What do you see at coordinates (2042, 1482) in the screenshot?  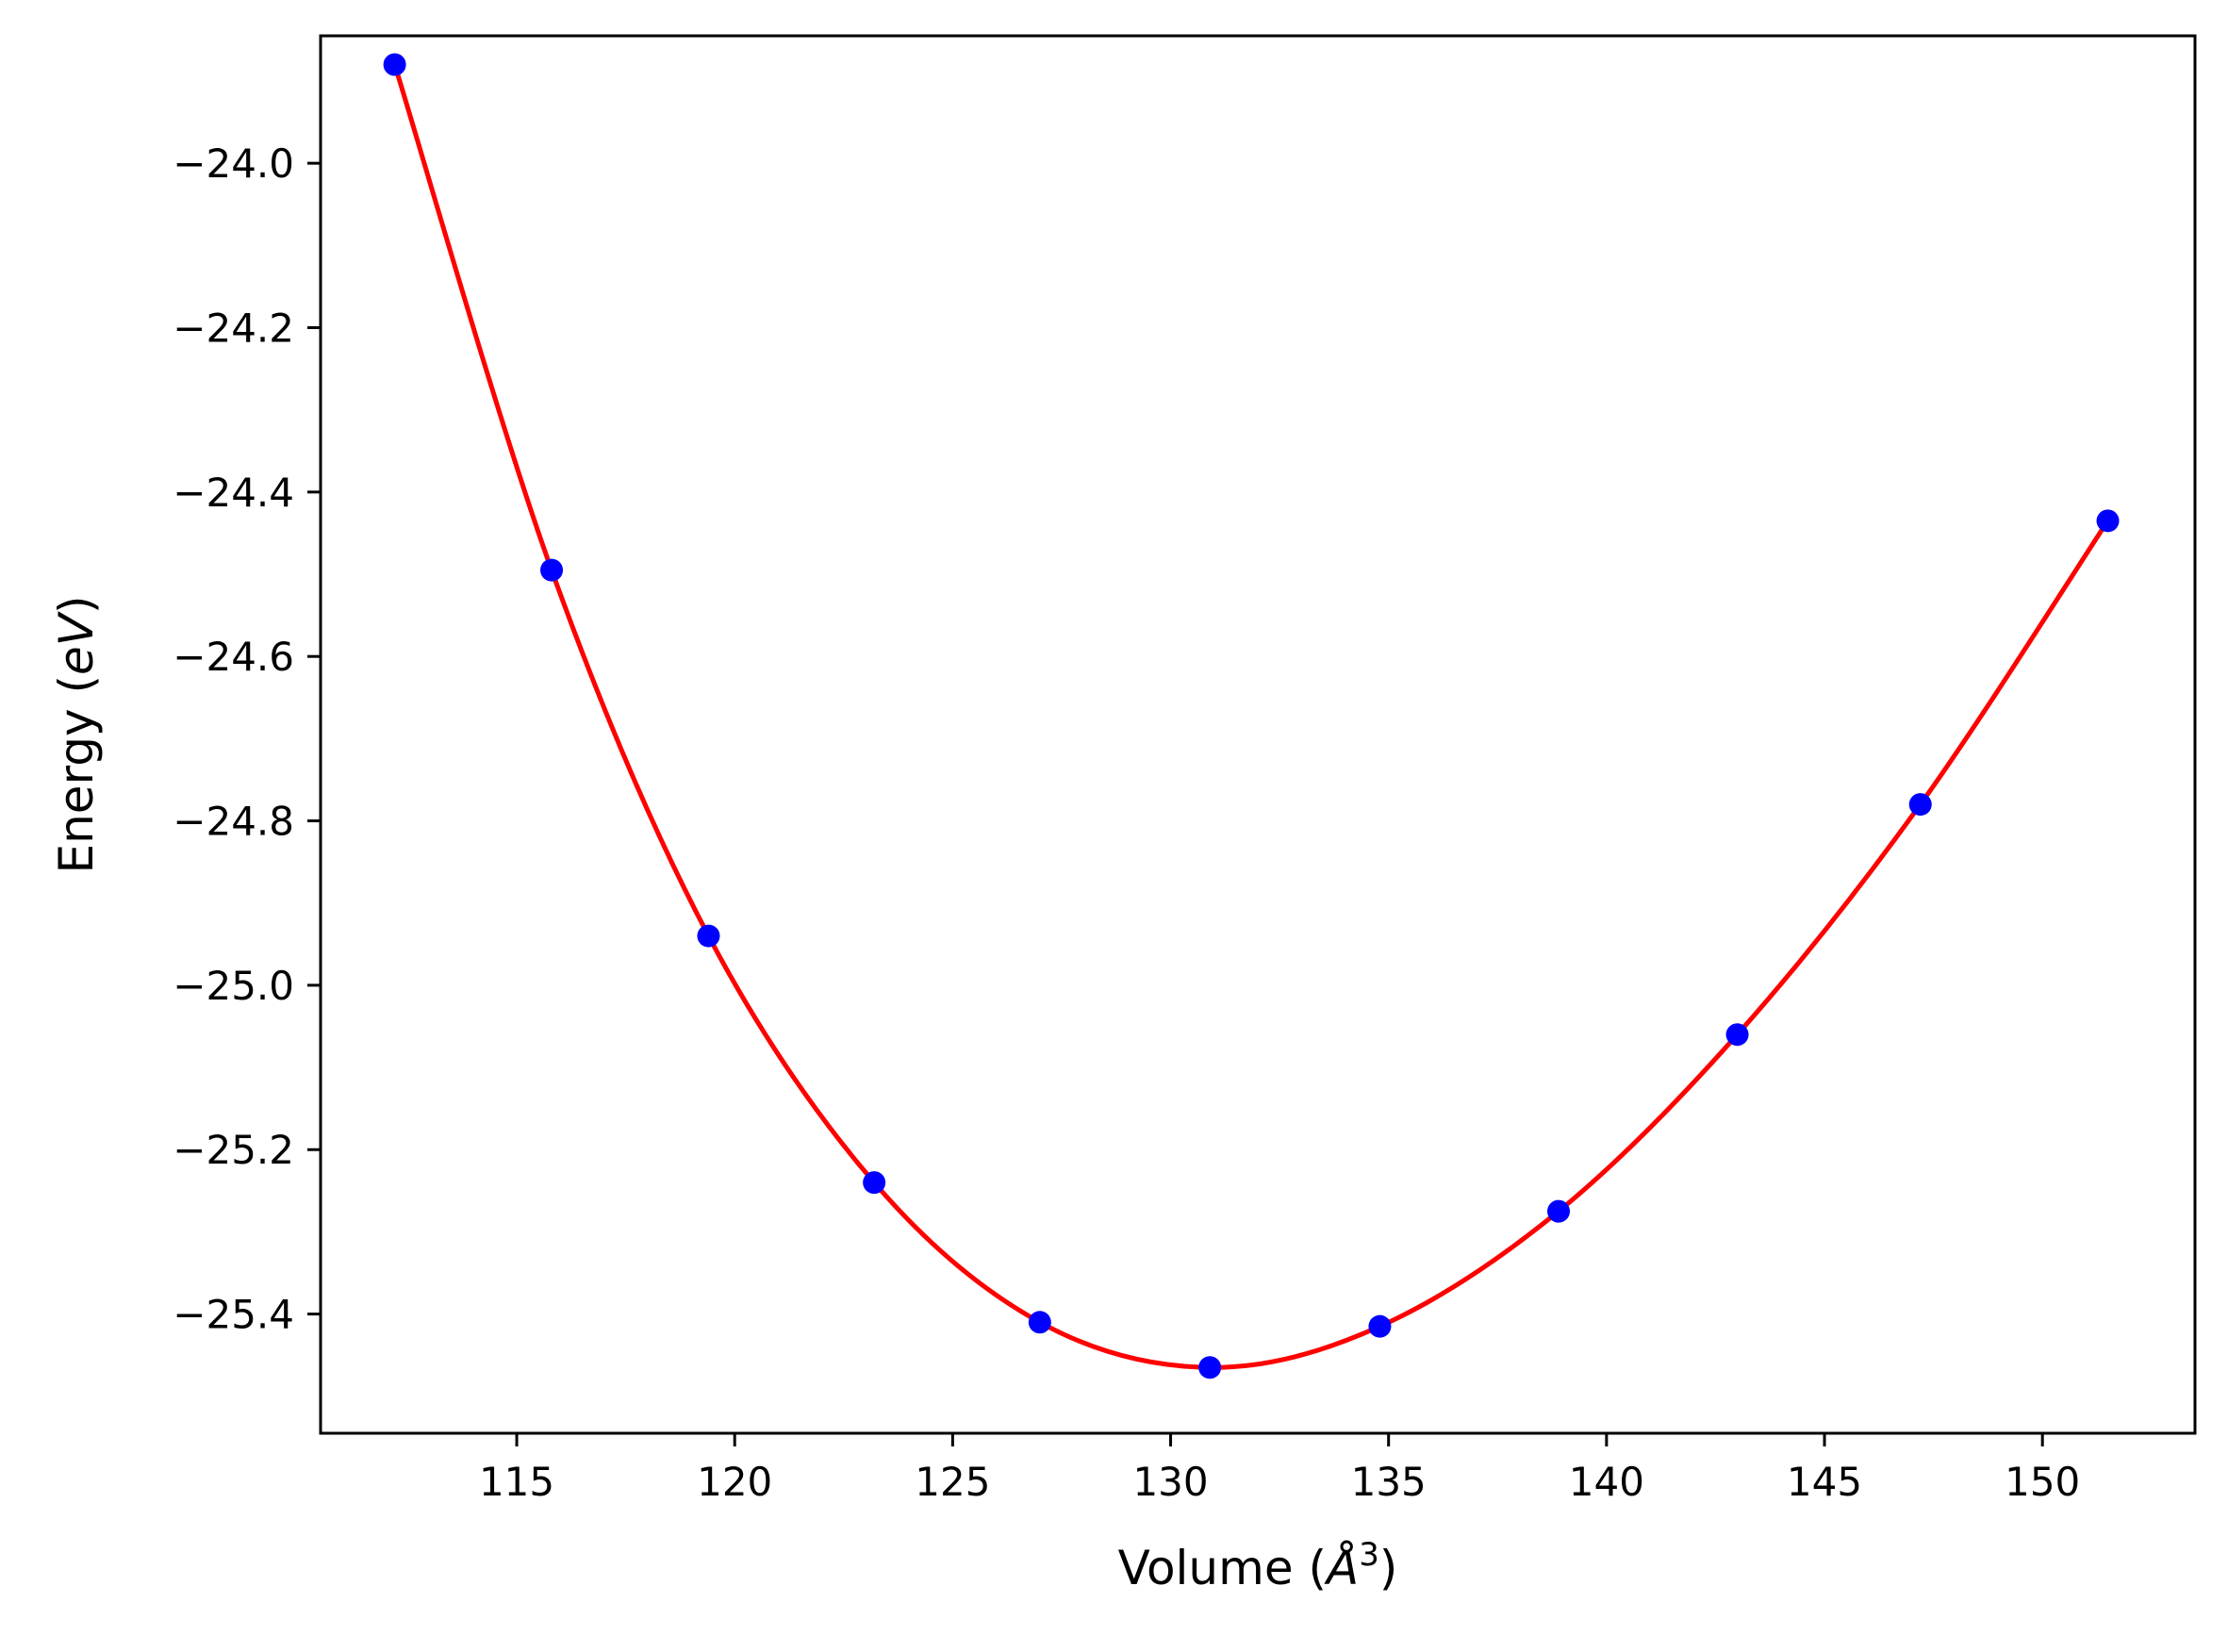 I see `x-tick-label: 150` at bounding box center [2042, 1482].